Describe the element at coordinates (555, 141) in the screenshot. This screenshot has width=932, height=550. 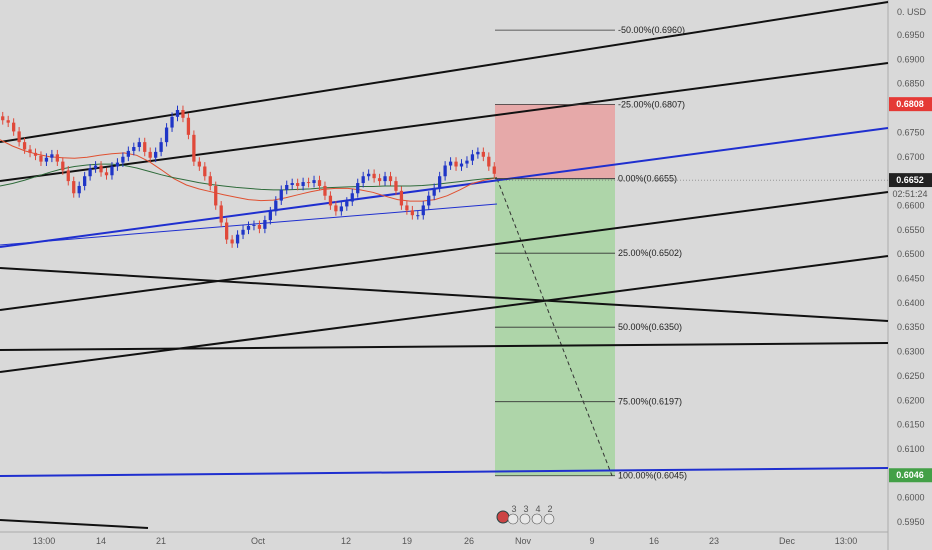
I see `stop-loss-zone` at that location.